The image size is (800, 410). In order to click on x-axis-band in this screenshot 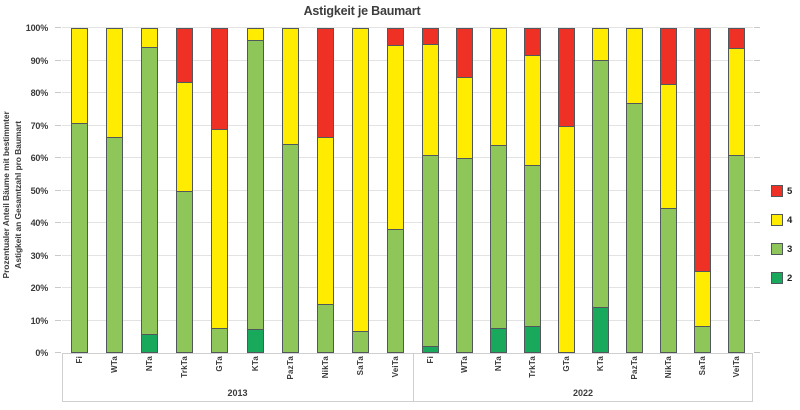, I will do `click(407, 377)`.